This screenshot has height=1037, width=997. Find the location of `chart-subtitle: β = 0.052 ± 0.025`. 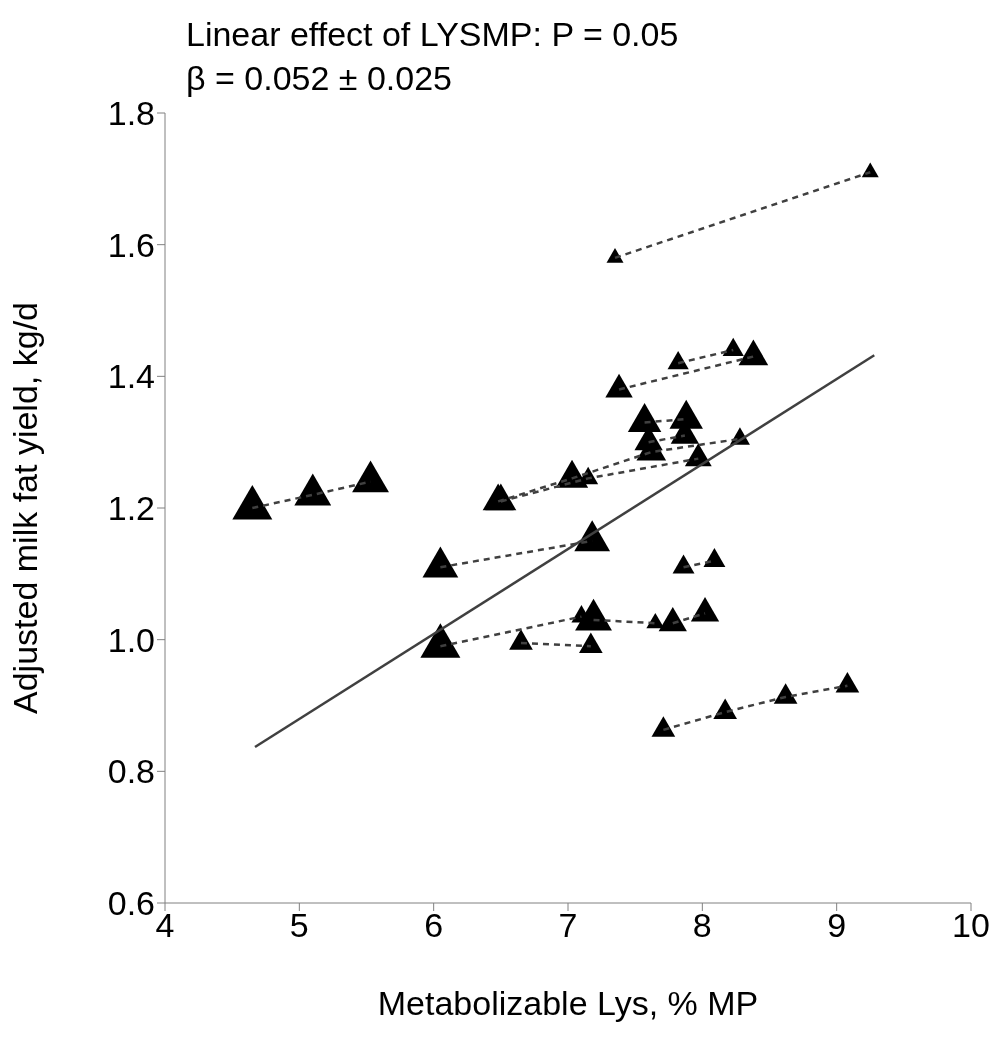

chart-subtitle: β = 0.052 ± 0.025 is located at coordinates (320, 78).